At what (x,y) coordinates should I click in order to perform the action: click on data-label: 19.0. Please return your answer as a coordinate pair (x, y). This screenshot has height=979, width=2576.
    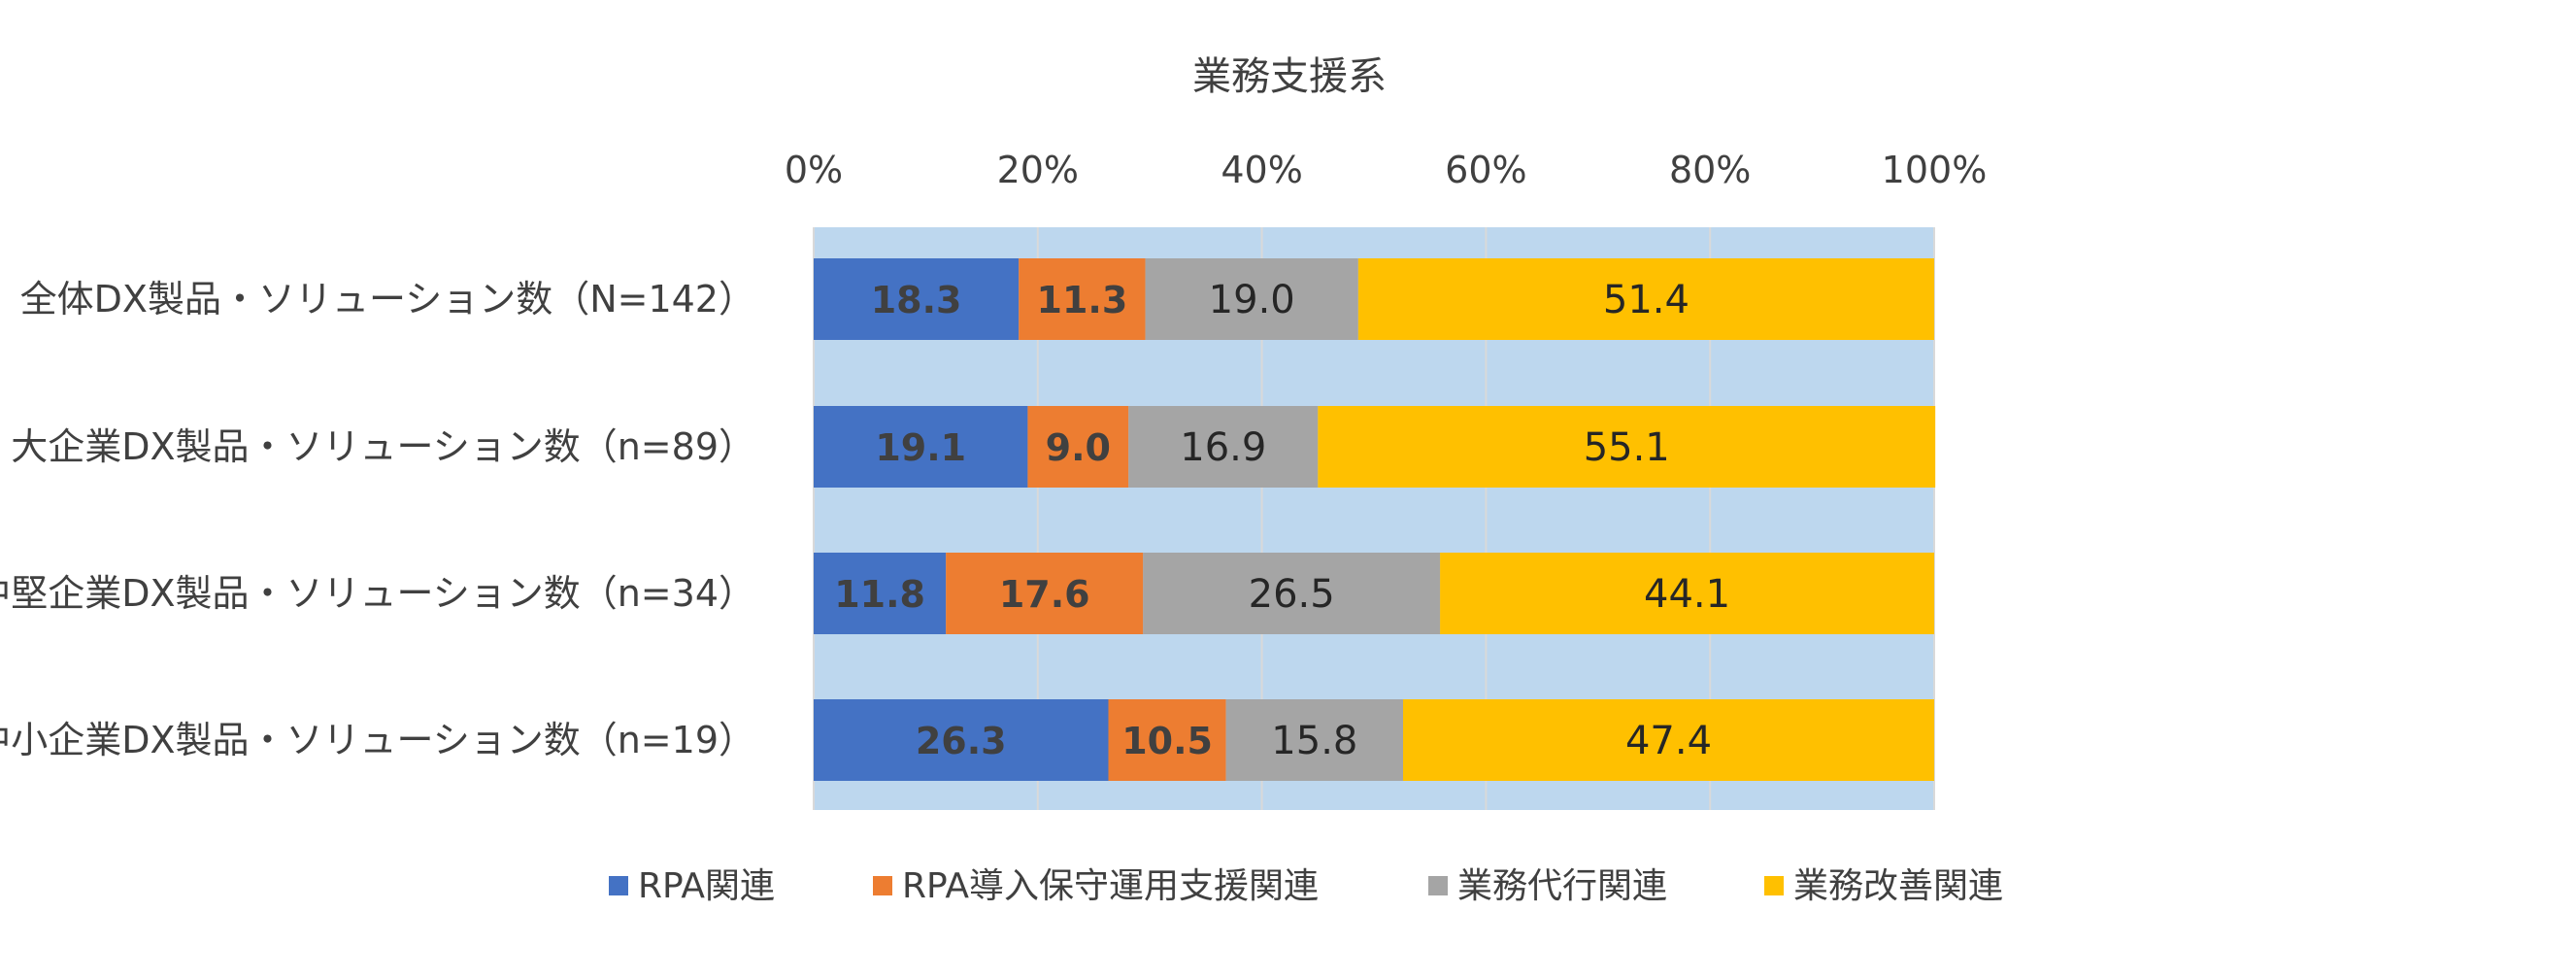
    Looking at the image, I should click on (1252, 300).